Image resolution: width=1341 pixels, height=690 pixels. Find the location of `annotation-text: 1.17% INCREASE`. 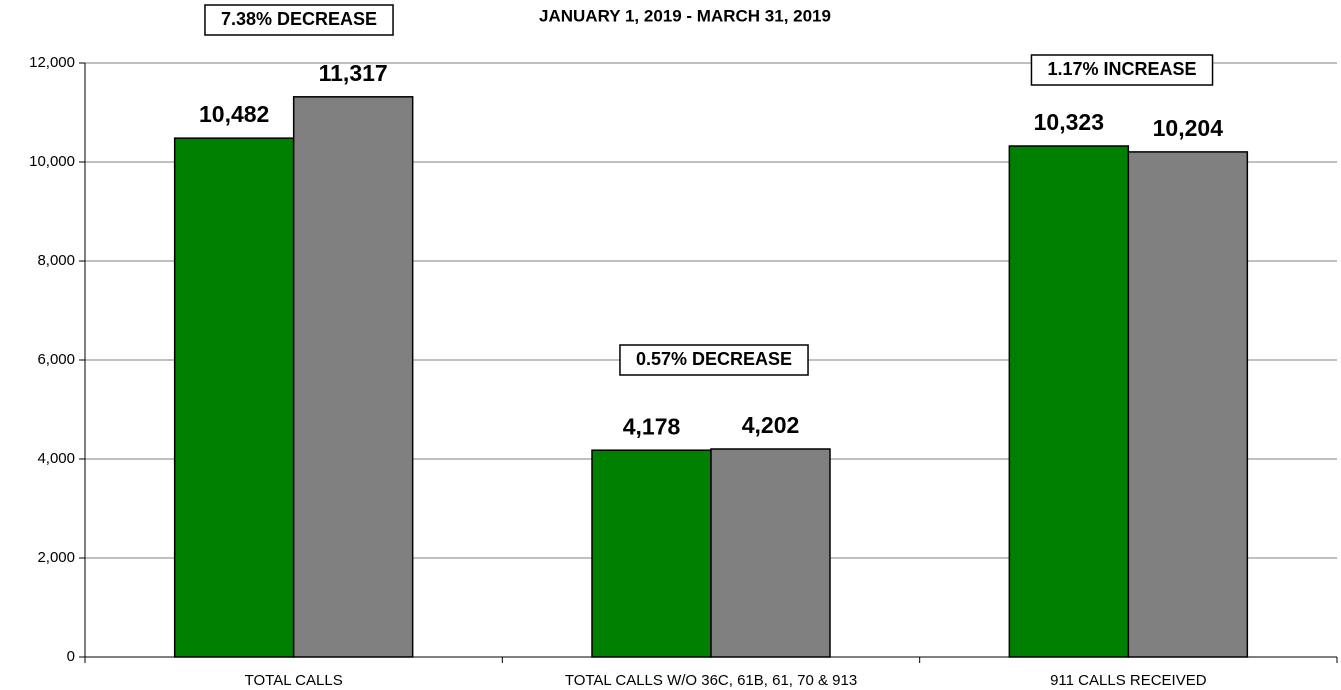

annotation-text: 1.17% INCREASE is located at coordinates (1121, 69).